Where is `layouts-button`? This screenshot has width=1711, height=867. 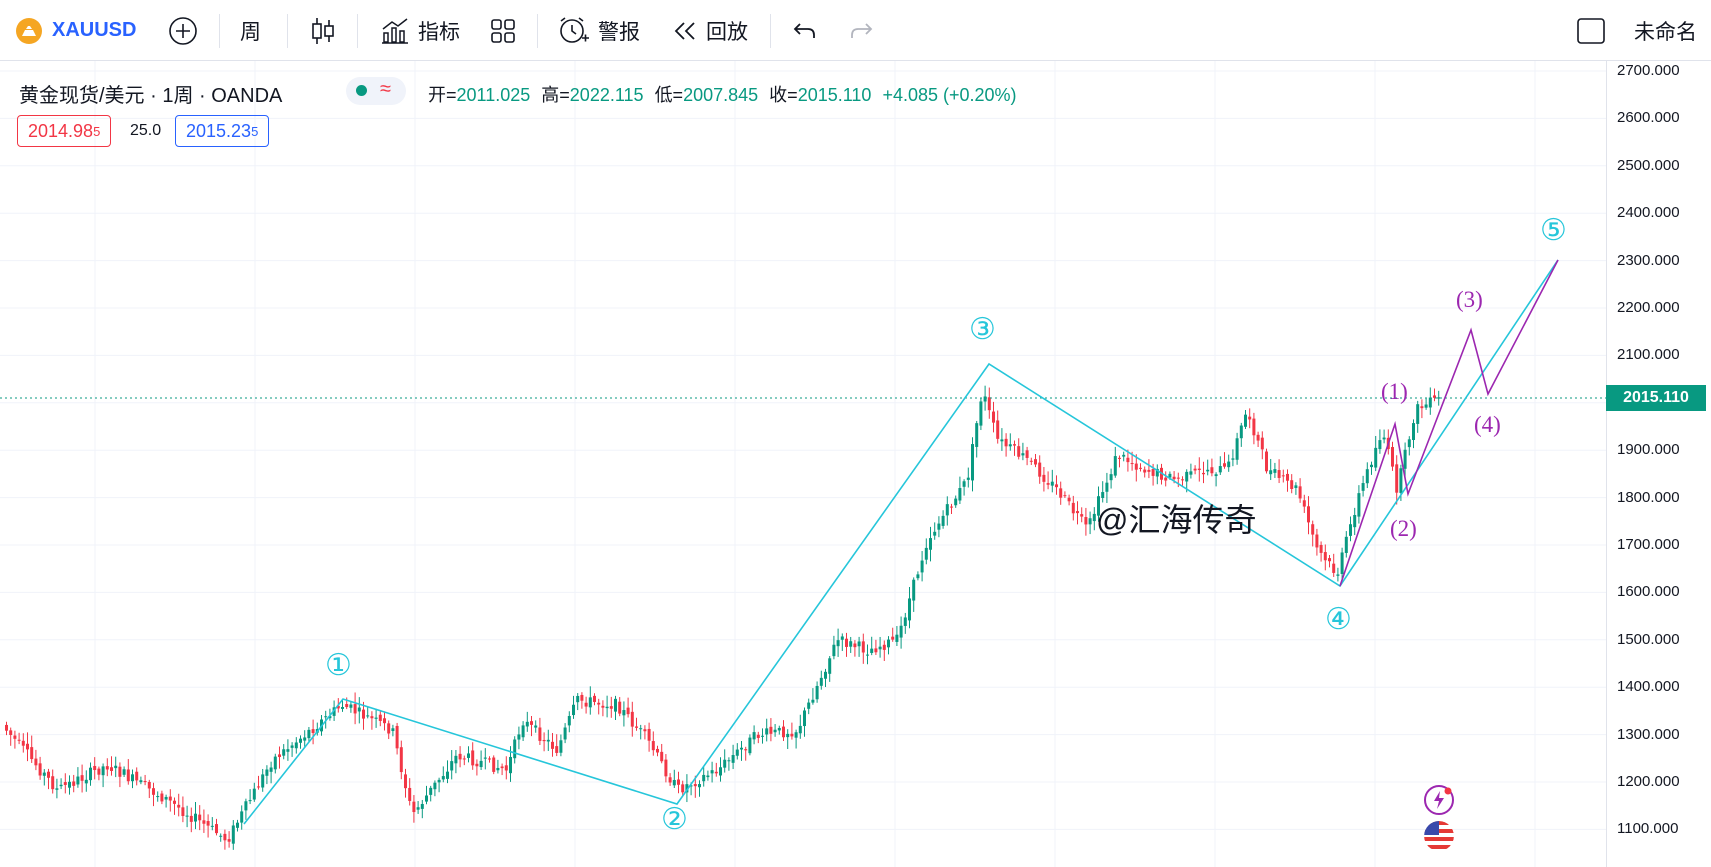
layouts-button is located at coordinates (503, 30).